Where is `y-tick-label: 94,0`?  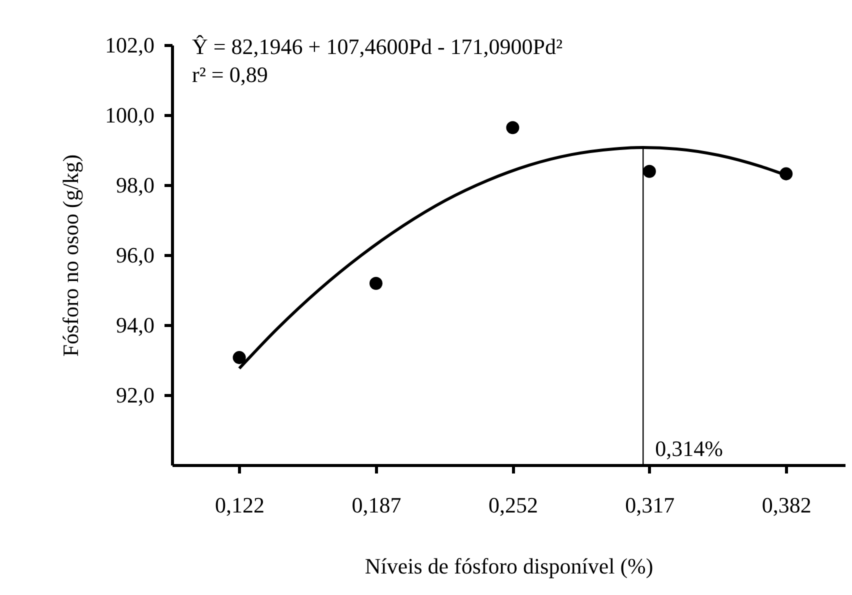
y-tick-label: 94,0 is located at coordinates (135, 325).